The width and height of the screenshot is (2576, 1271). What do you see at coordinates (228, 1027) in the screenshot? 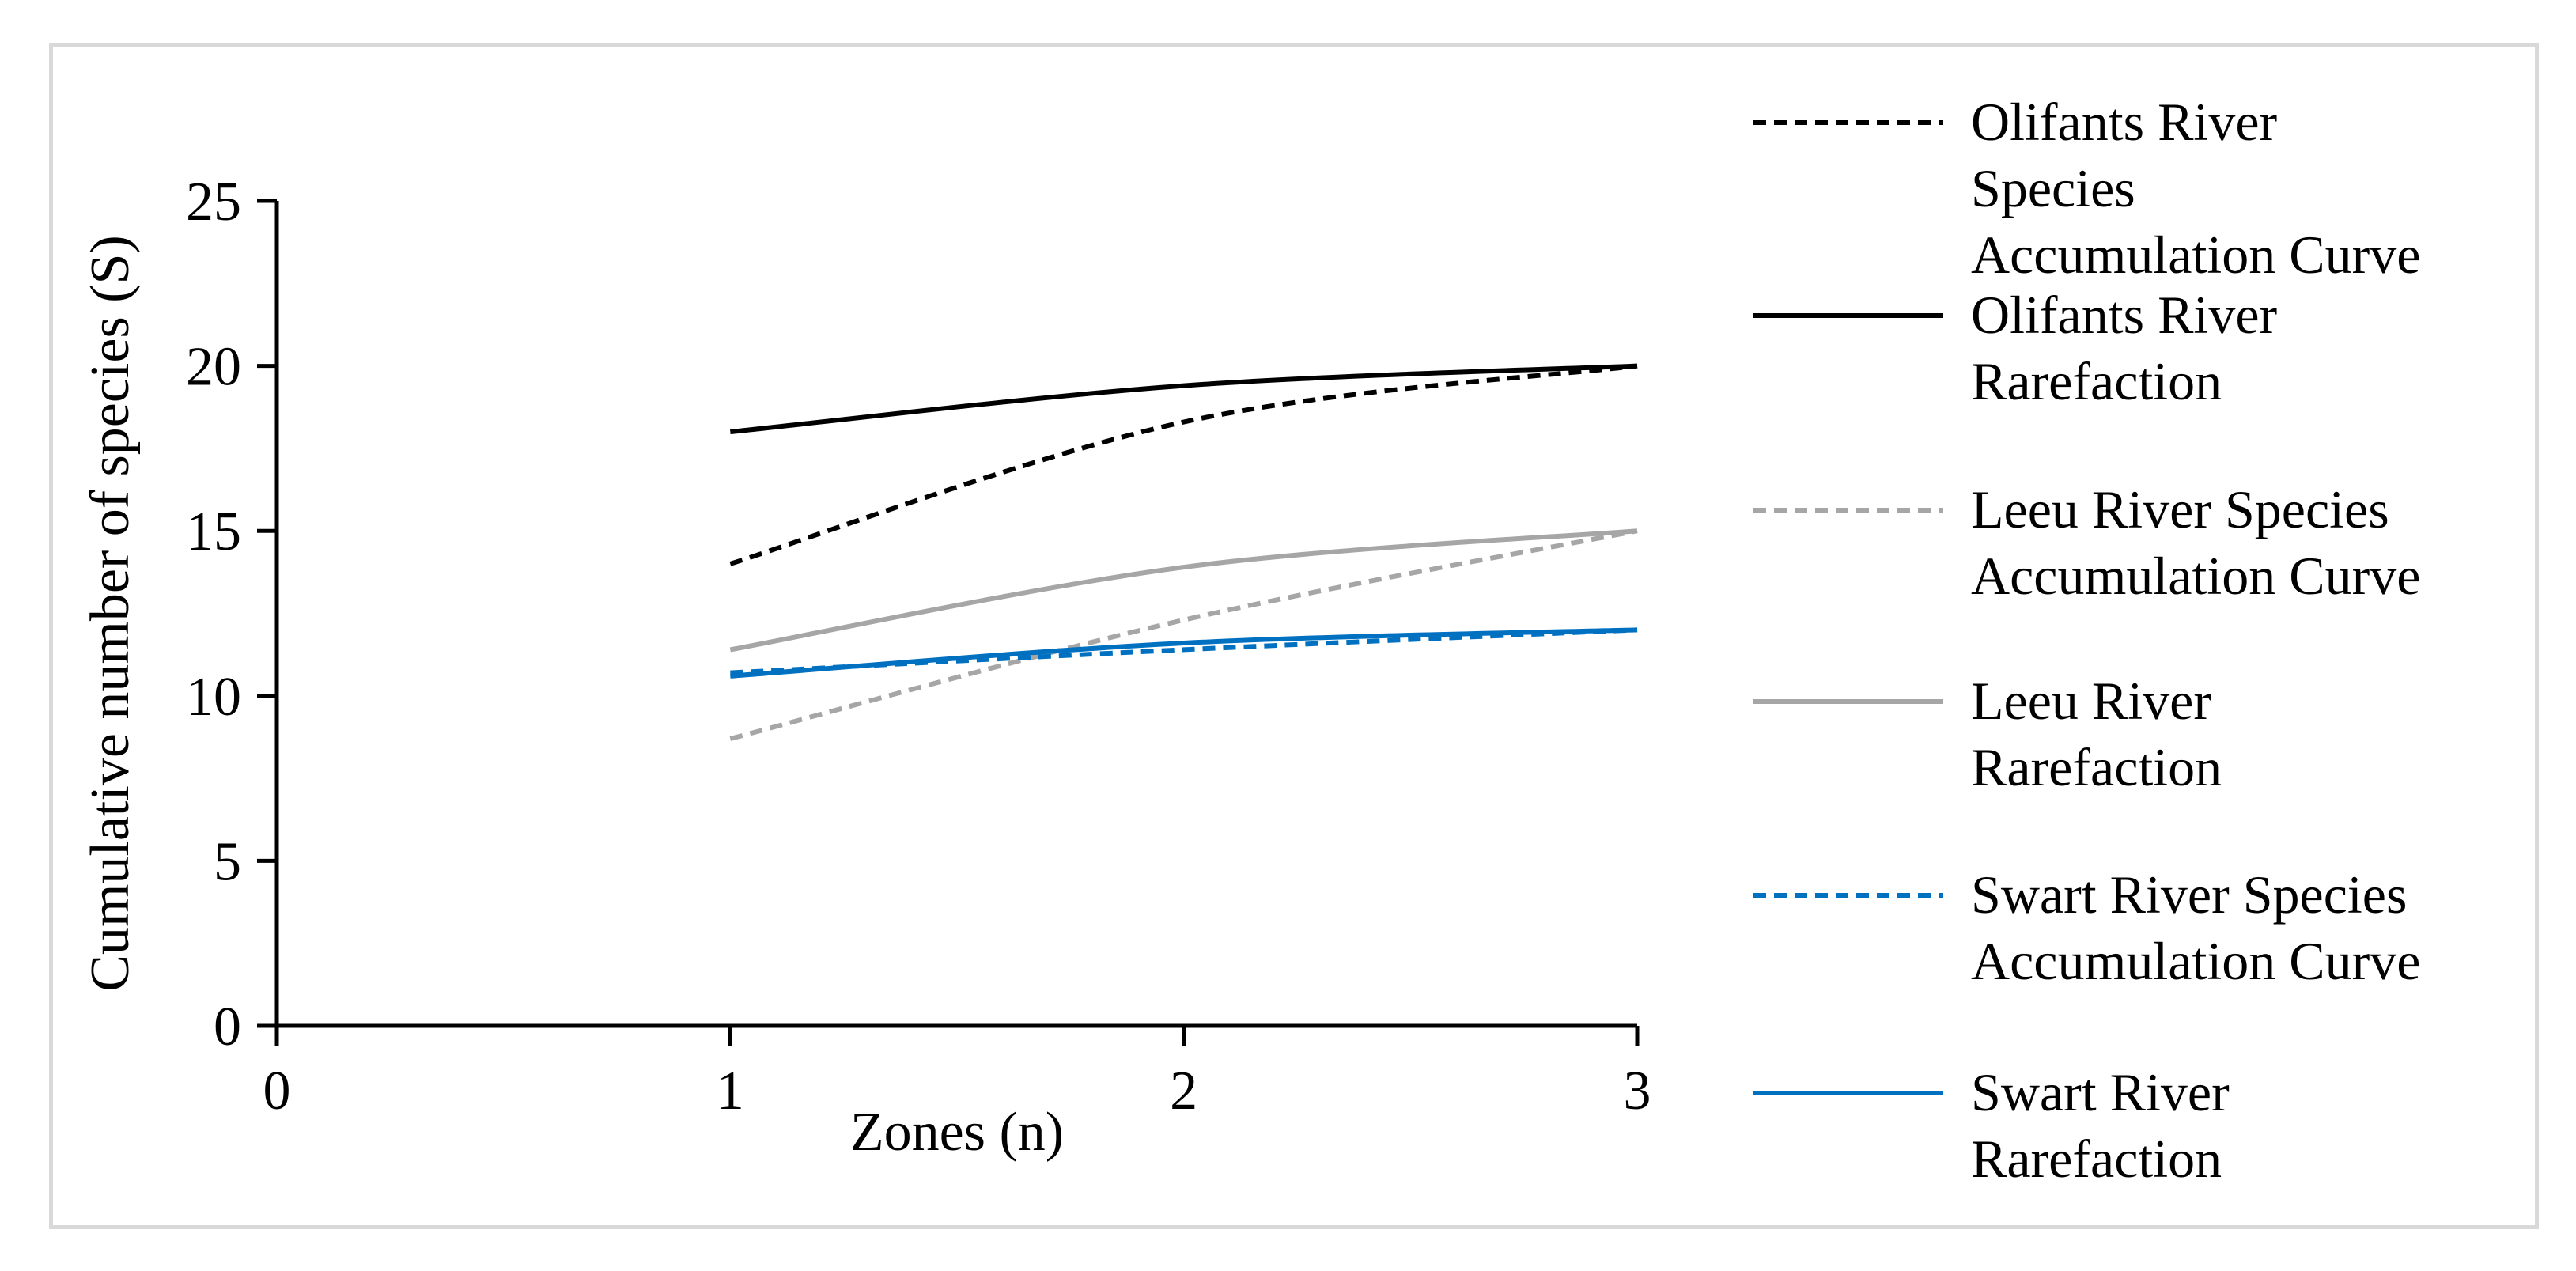
I see `y-tick-label: 0` at bounding box center [228, 1027].